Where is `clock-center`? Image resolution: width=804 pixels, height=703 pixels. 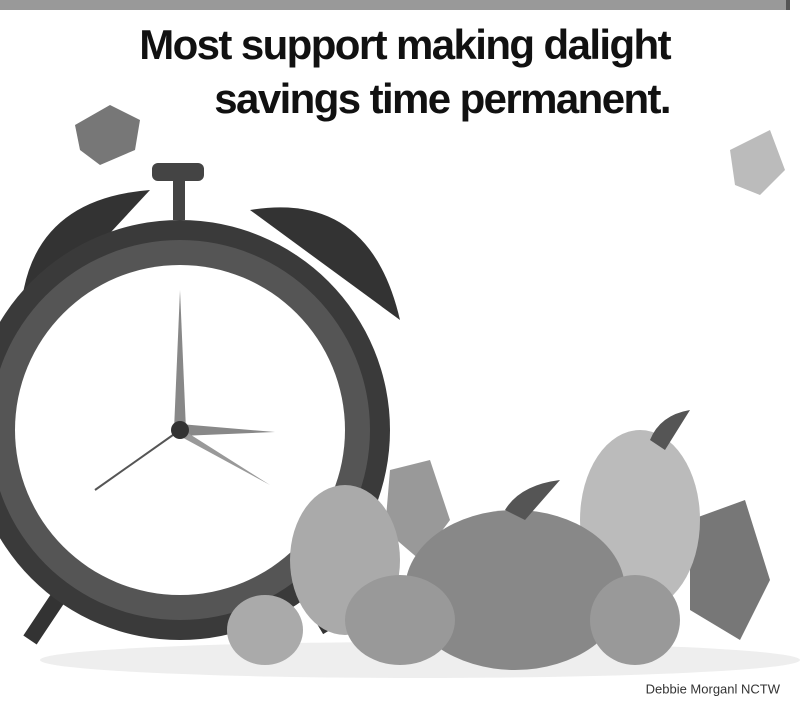
clock-center is located at coordinates (180, 430).